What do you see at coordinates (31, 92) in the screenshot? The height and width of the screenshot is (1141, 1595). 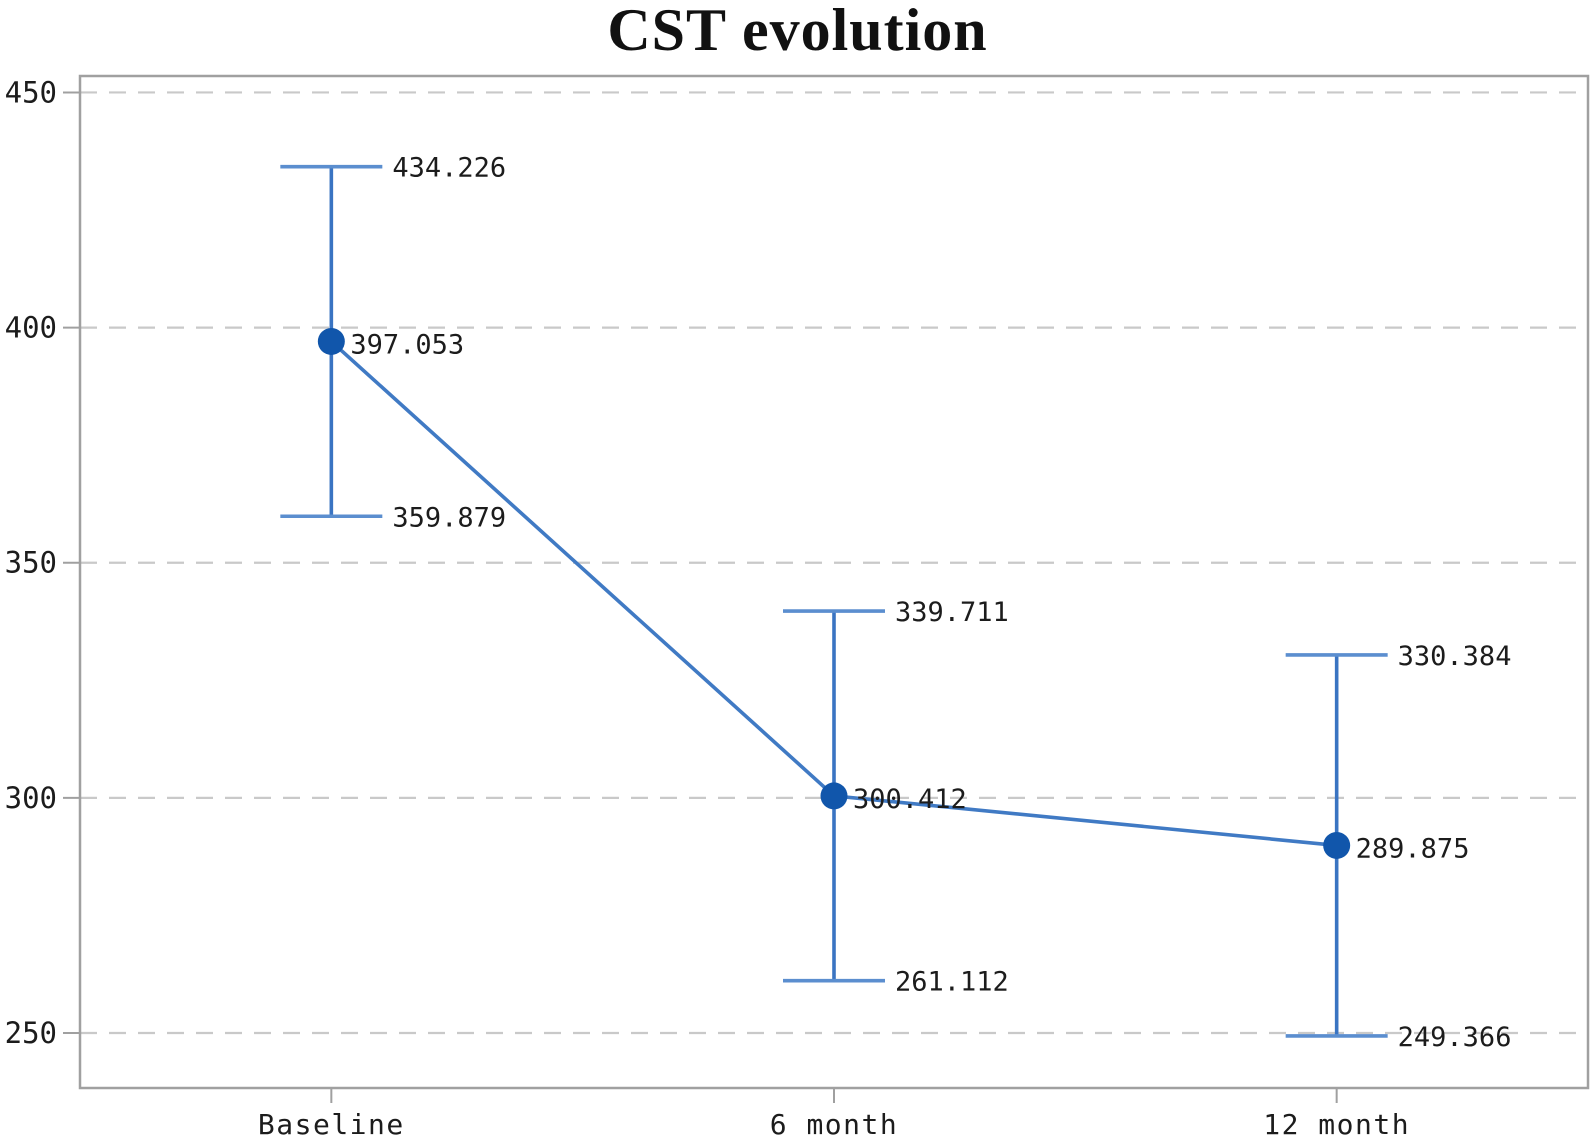 I see `y-axis-tick-label: 450` at bounding box center [31, 92].